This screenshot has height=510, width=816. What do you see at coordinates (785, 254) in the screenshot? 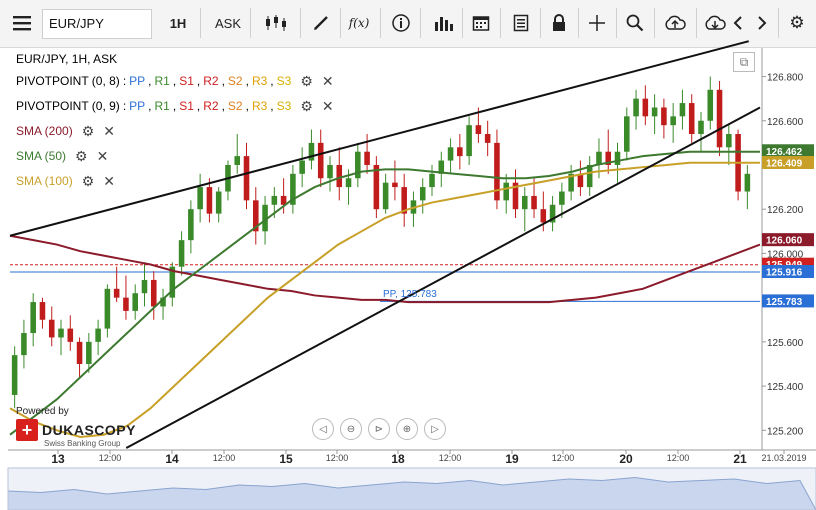
I see `price-tick-label: 126.000` at bounding box center [785, 254].